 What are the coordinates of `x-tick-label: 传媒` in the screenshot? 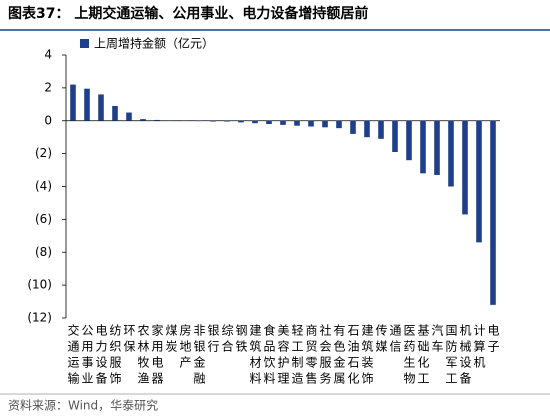 It's located at (381, 339).